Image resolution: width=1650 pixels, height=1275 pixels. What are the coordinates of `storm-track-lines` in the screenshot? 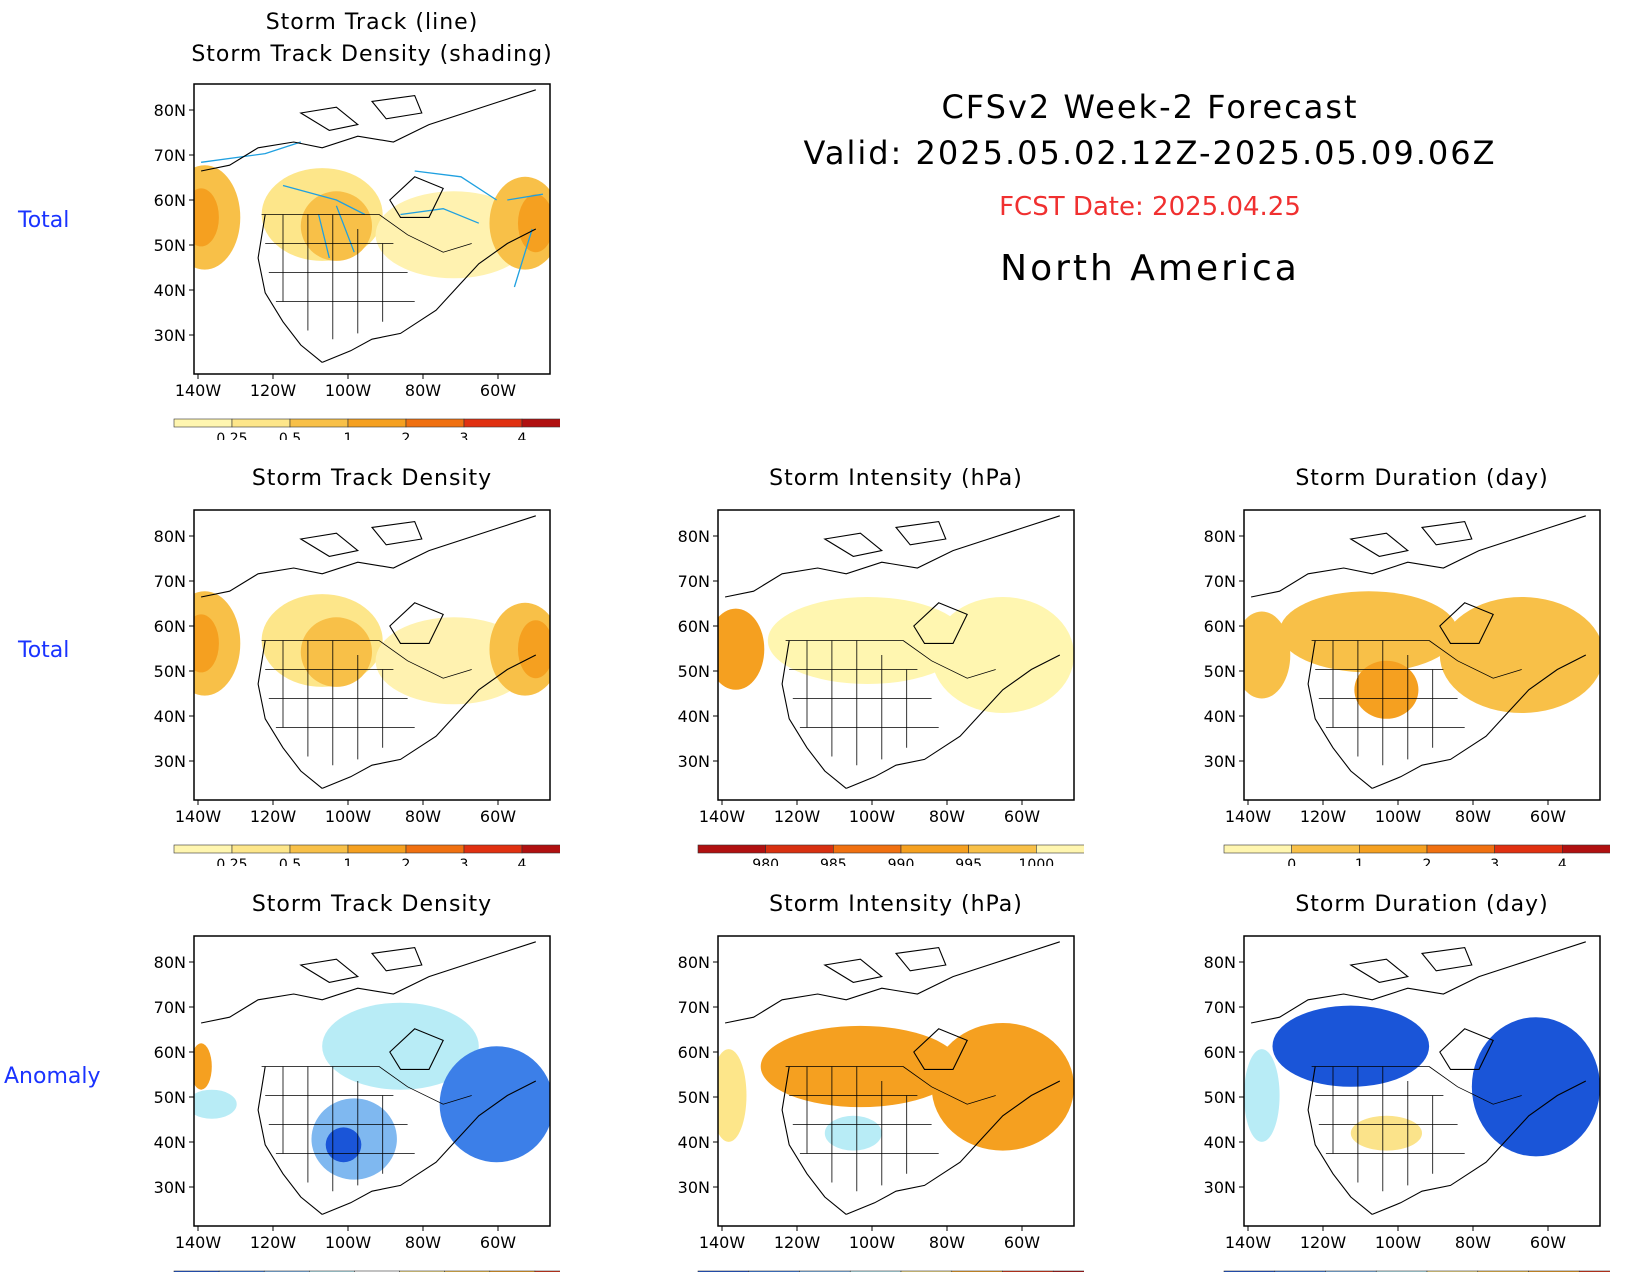 It's located at (372, 214).